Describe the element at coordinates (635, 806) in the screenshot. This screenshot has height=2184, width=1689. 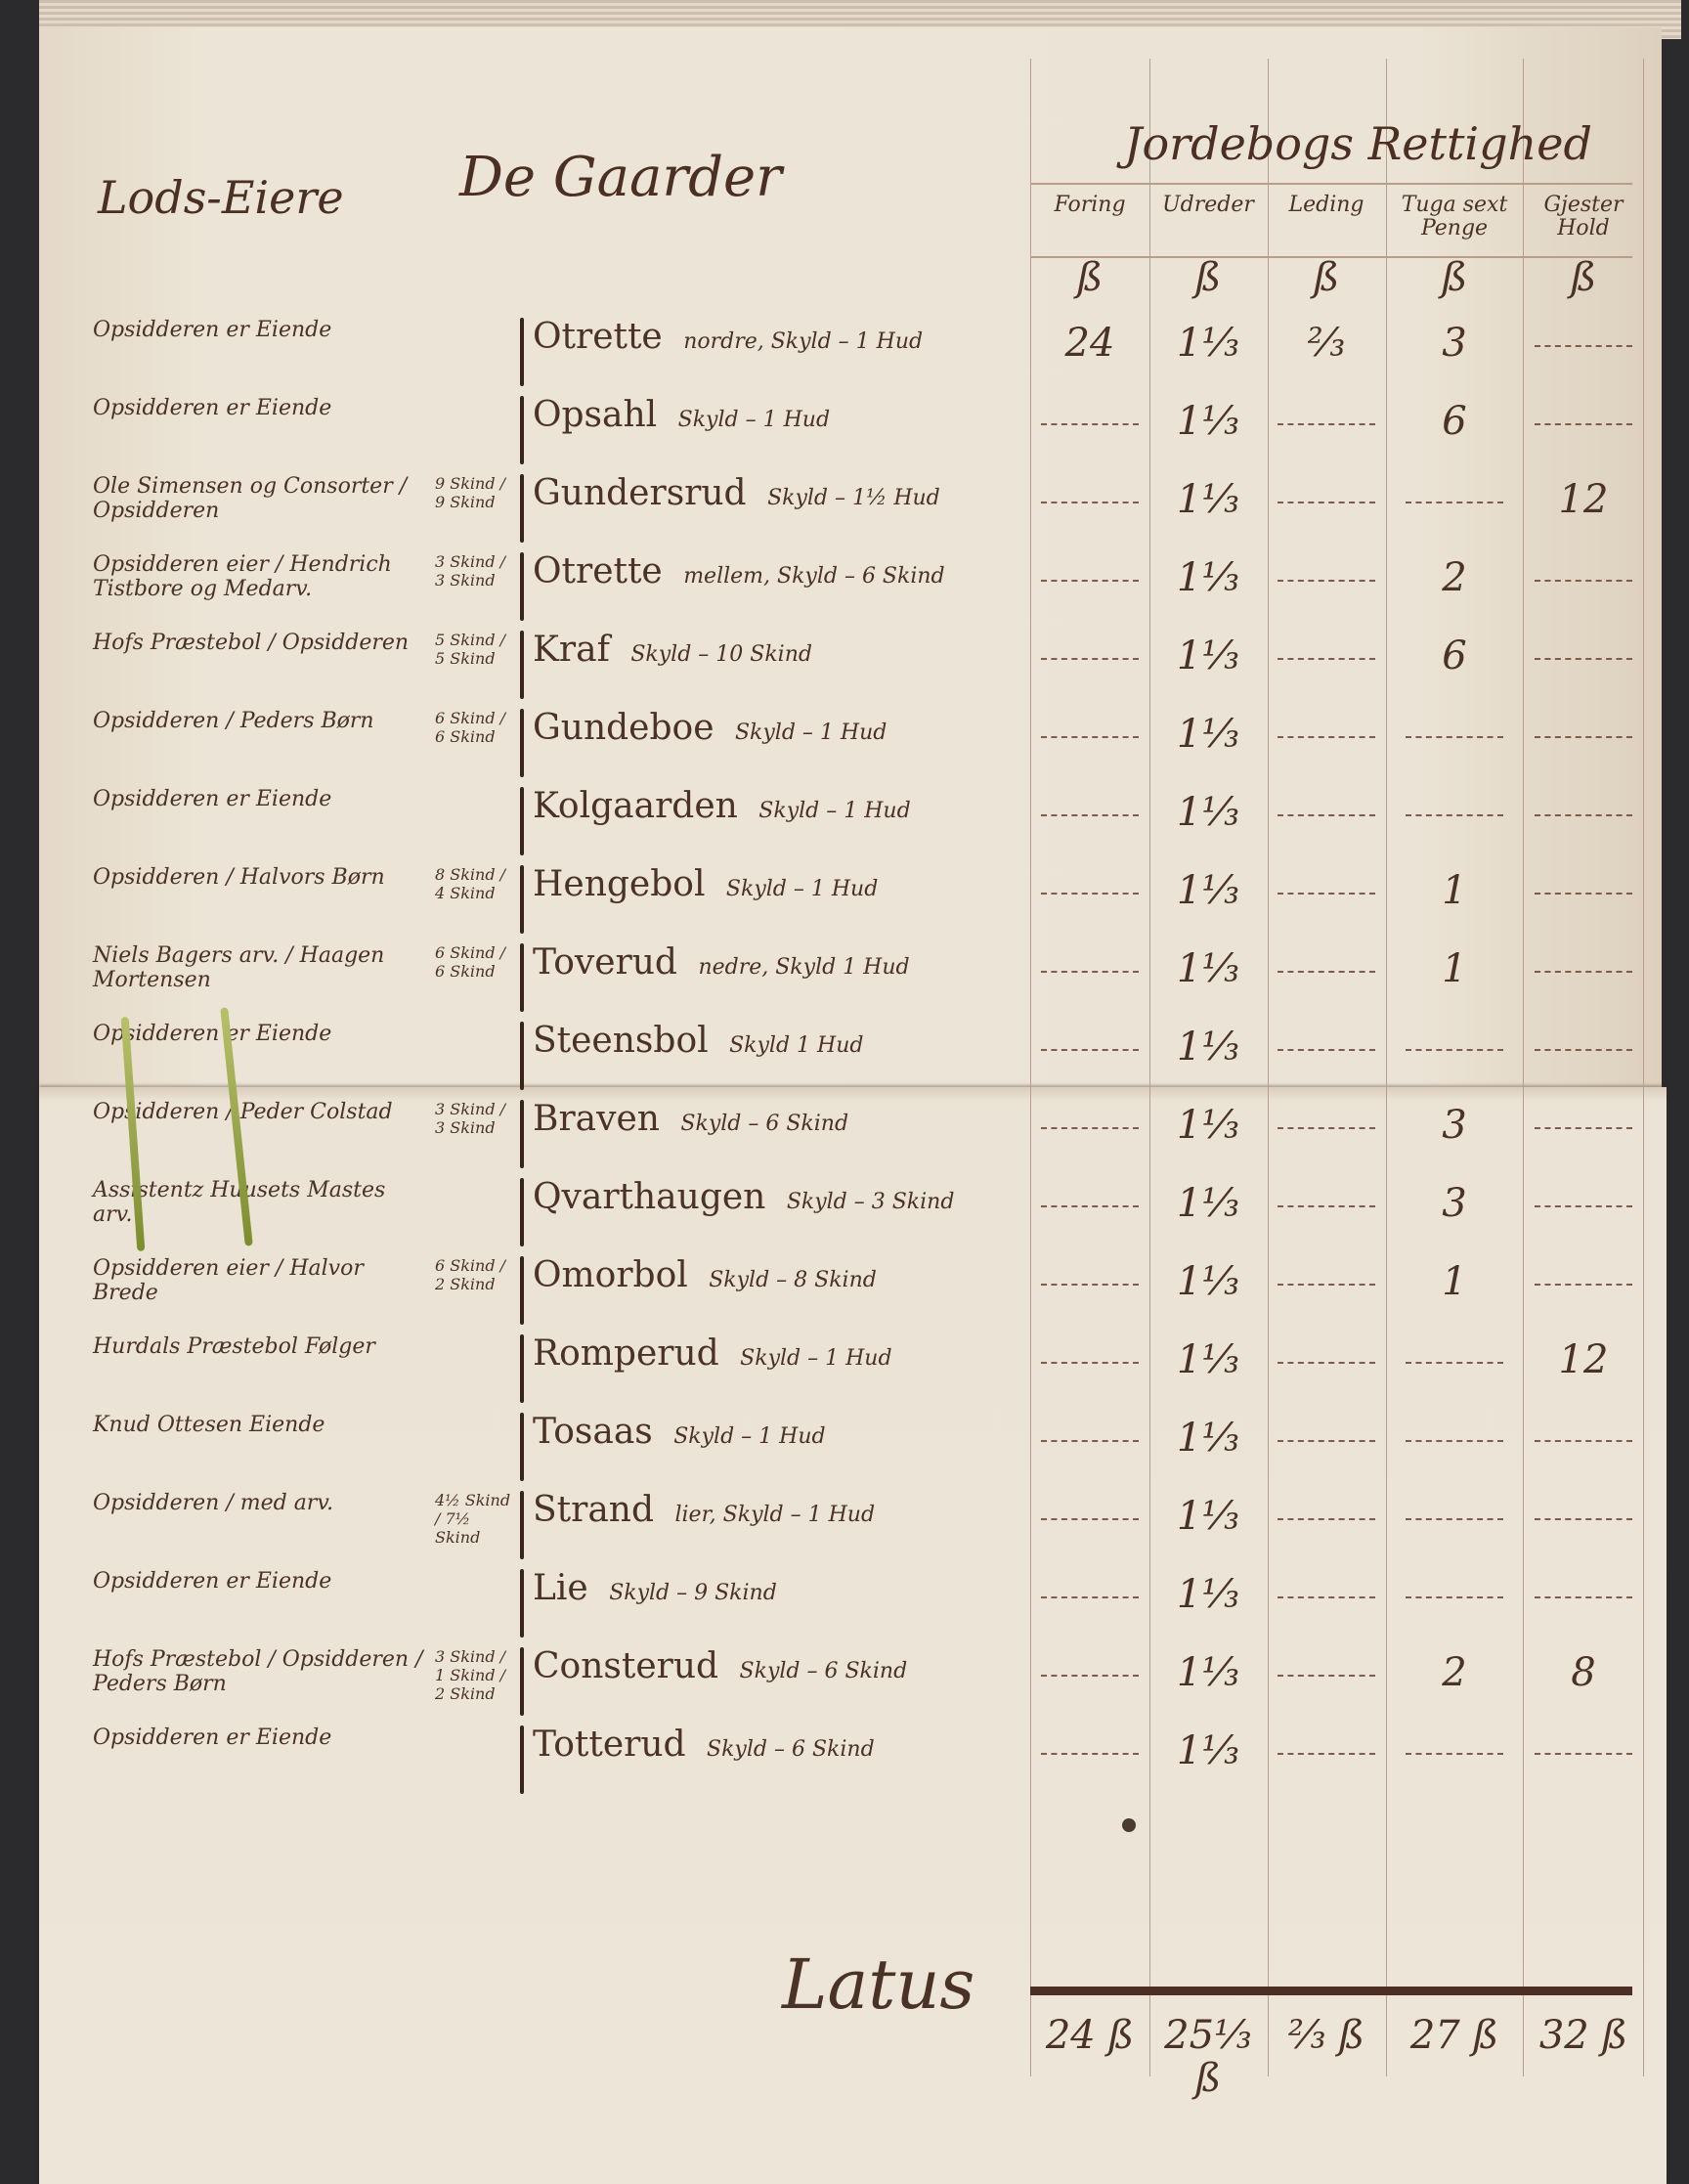
I see `farm-name-text: Kolgaarden` at that location.